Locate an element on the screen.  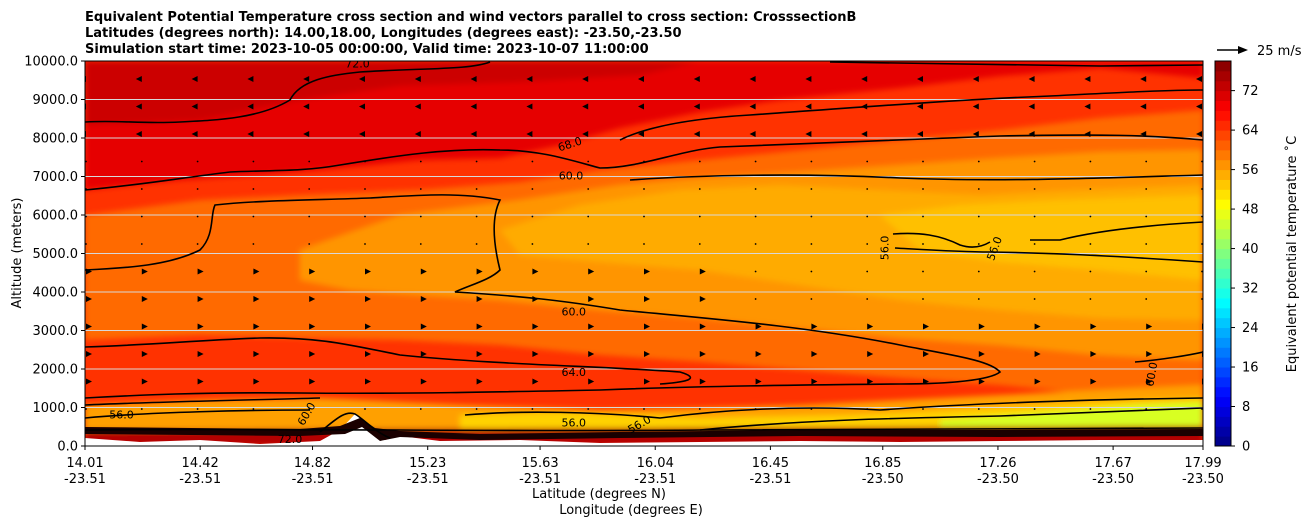
contour-line-72-top is located at coordinates (288, 92).